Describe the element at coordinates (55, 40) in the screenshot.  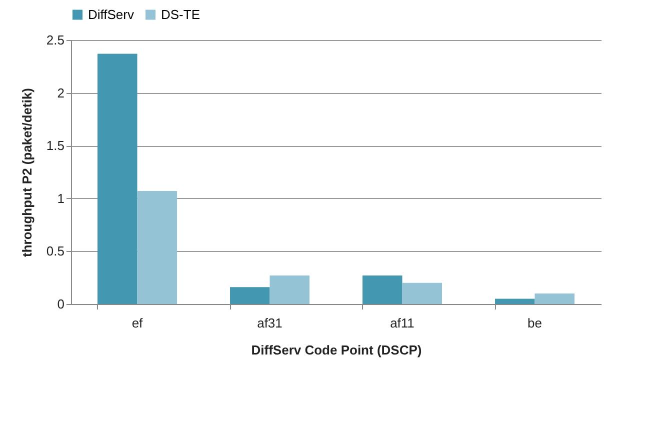
I see `y-tick-label: 2.5` at that location.